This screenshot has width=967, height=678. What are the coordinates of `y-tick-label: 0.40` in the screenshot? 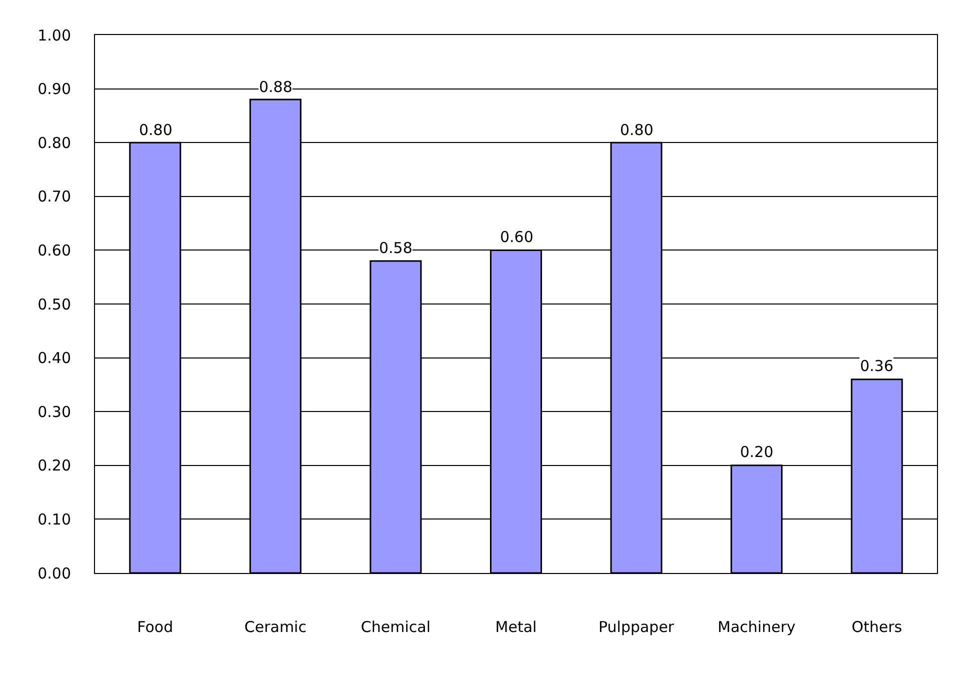 It's located at (54, 358).